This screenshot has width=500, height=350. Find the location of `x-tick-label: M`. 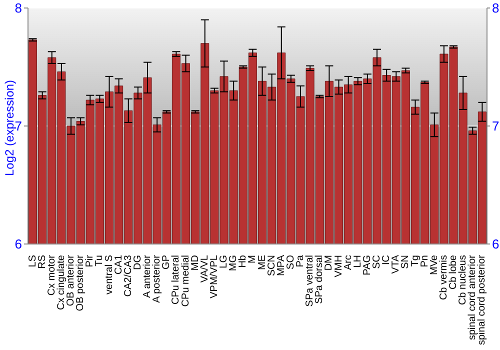

x-tick-label: M is located at coordinates (252, 259).